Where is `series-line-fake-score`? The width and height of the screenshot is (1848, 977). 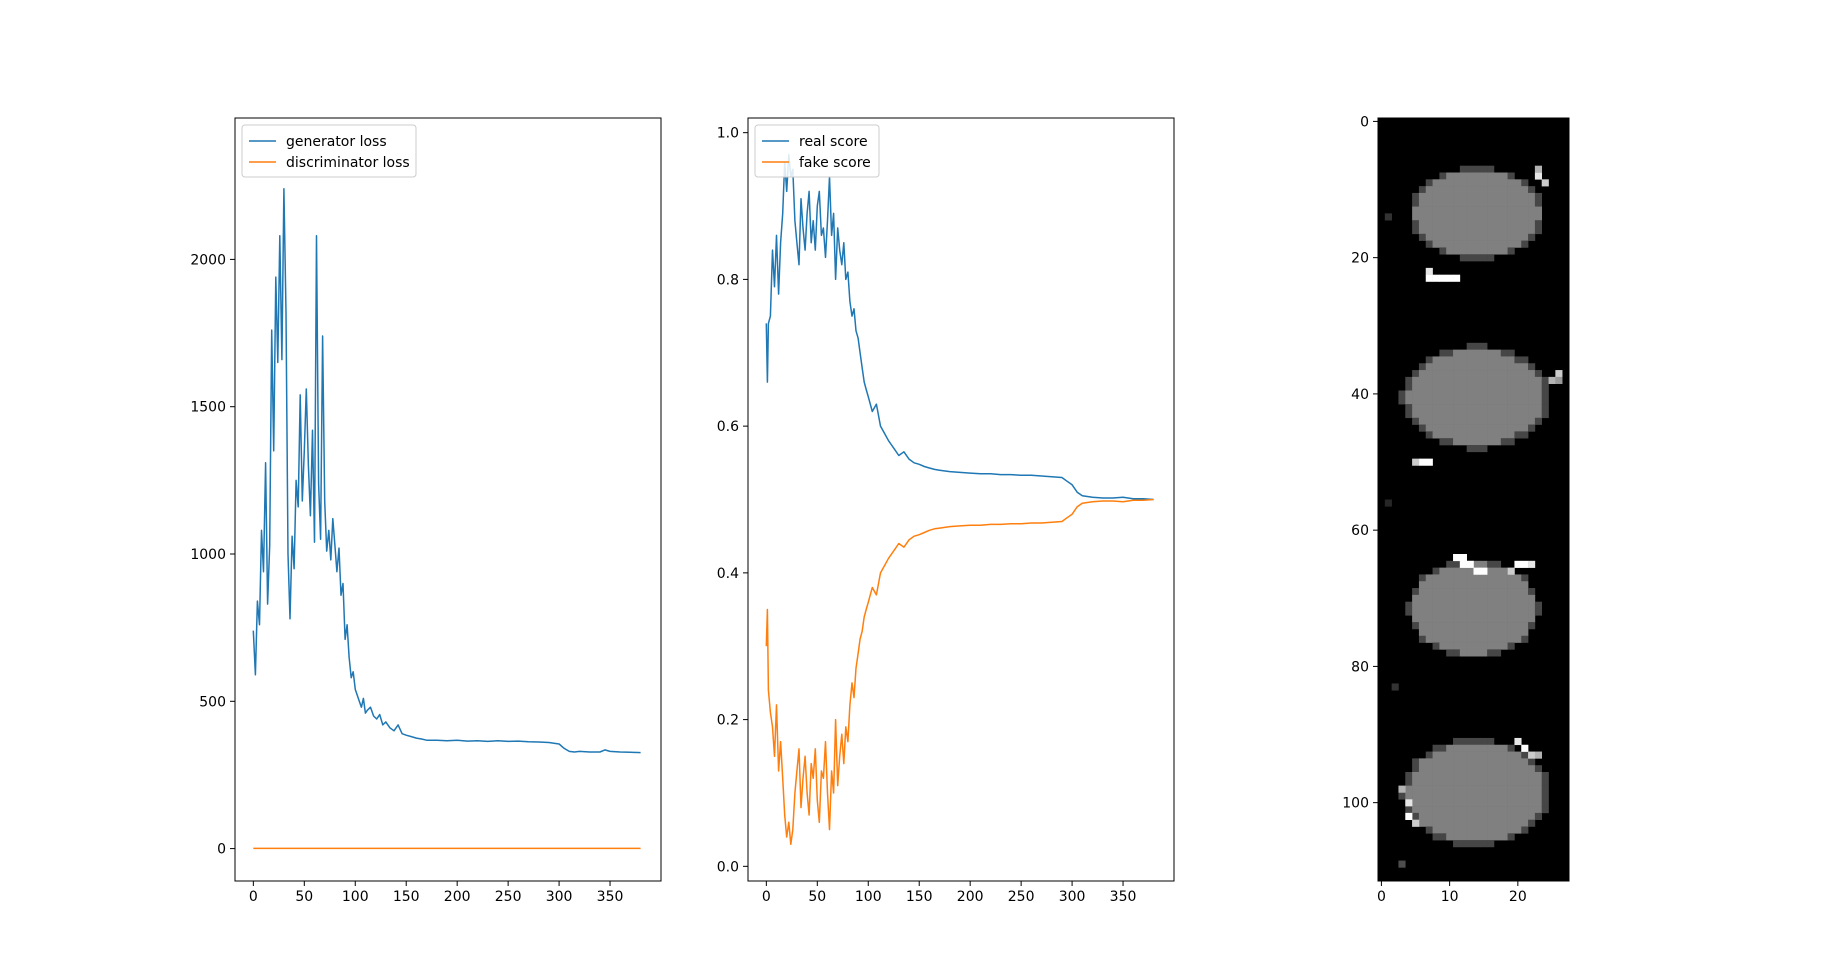
series-line-fake-score is located at coordinates (959, 672).